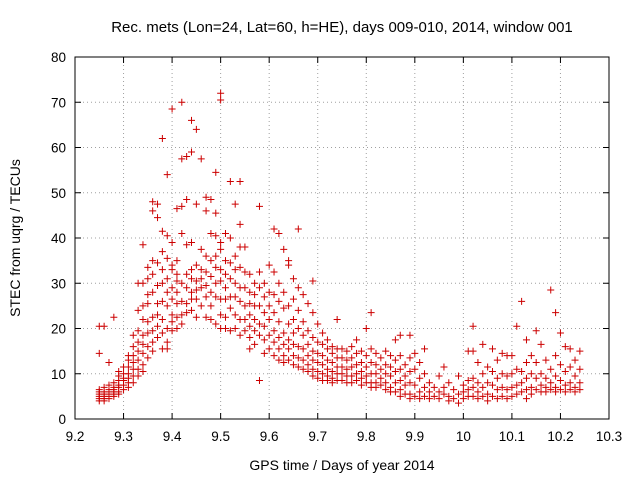  What do you see at coordinates (463, 436) in the screenshot?
I see `x-tick-label: 10` at bounding box center [463, 436].